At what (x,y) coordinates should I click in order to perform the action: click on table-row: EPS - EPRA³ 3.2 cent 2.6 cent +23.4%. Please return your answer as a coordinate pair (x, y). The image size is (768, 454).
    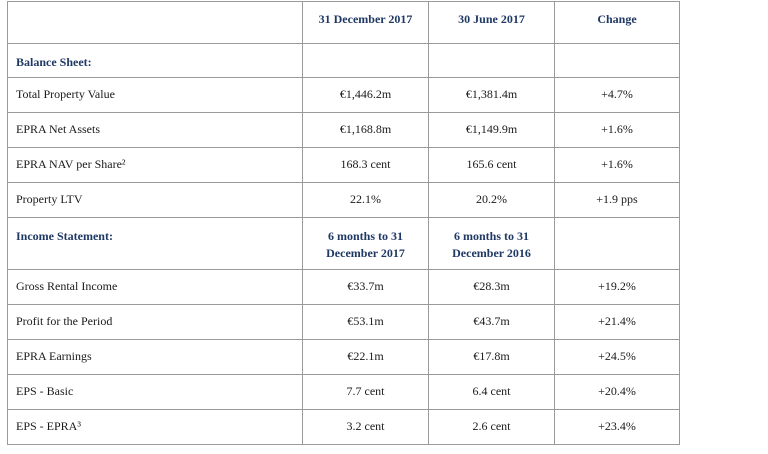
    Looking at the image, I should click on (343, 427).